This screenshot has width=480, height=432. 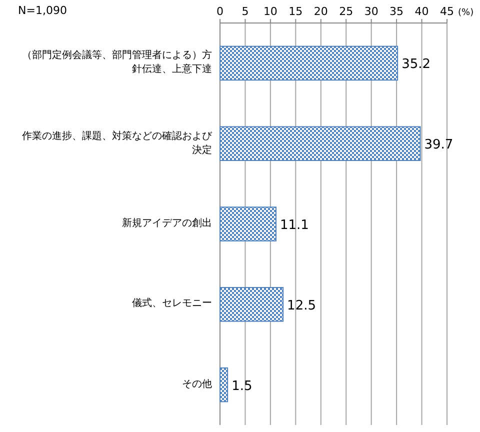 What do you see at coordinates (294, 225) in the screenshot?
I see `data-label: 11.1` at bounding box center [294, 225].